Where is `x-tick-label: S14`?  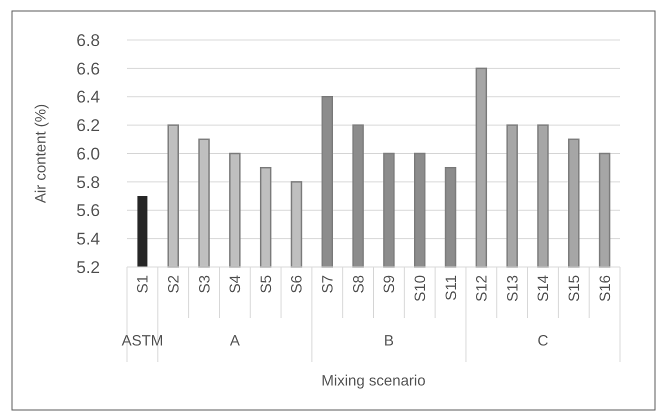 x-tick-label: S14 is located at coordinates (543, 288).